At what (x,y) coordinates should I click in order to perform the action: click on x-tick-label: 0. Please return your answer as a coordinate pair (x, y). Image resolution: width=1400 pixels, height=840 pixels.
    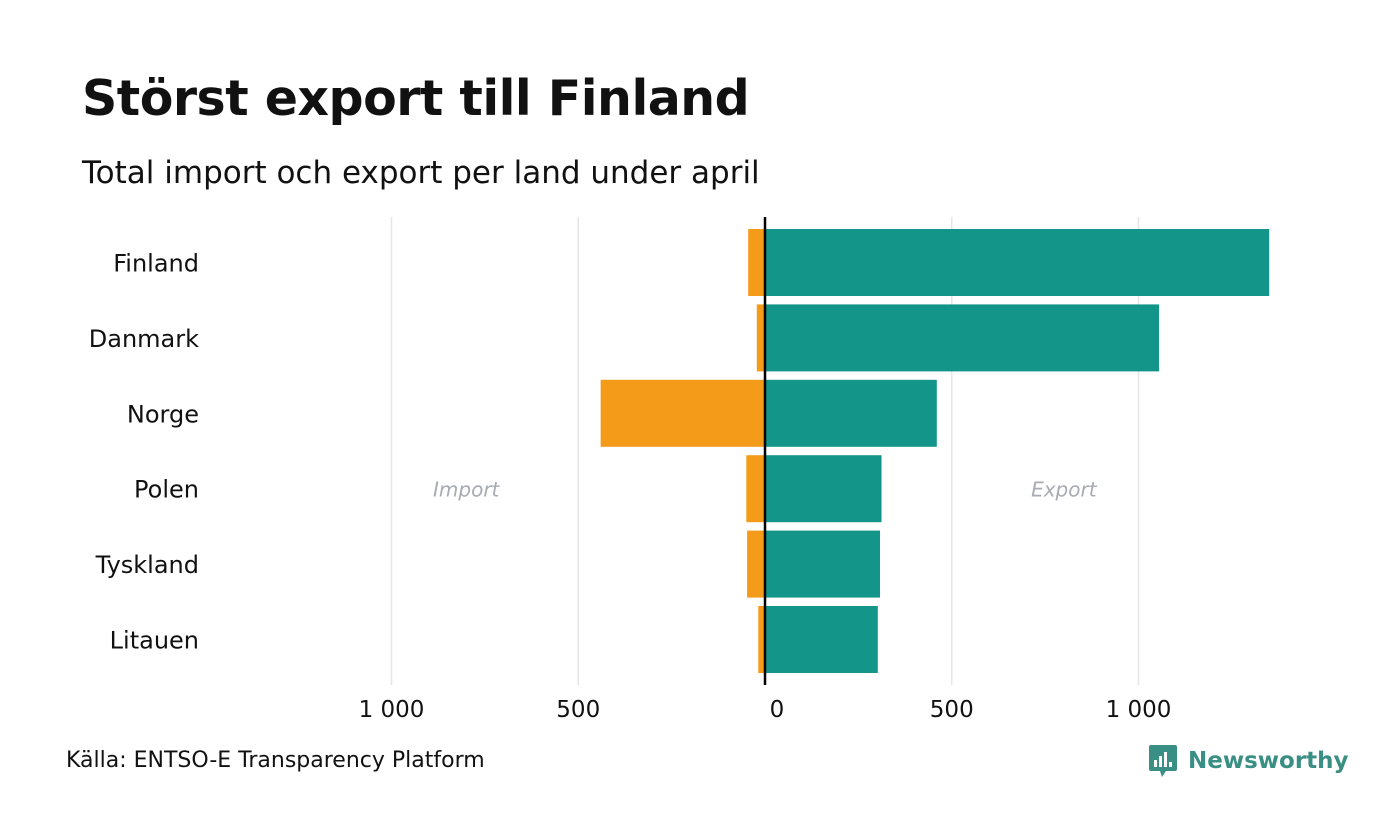
    Looking at the image, I should click on (777, 710).